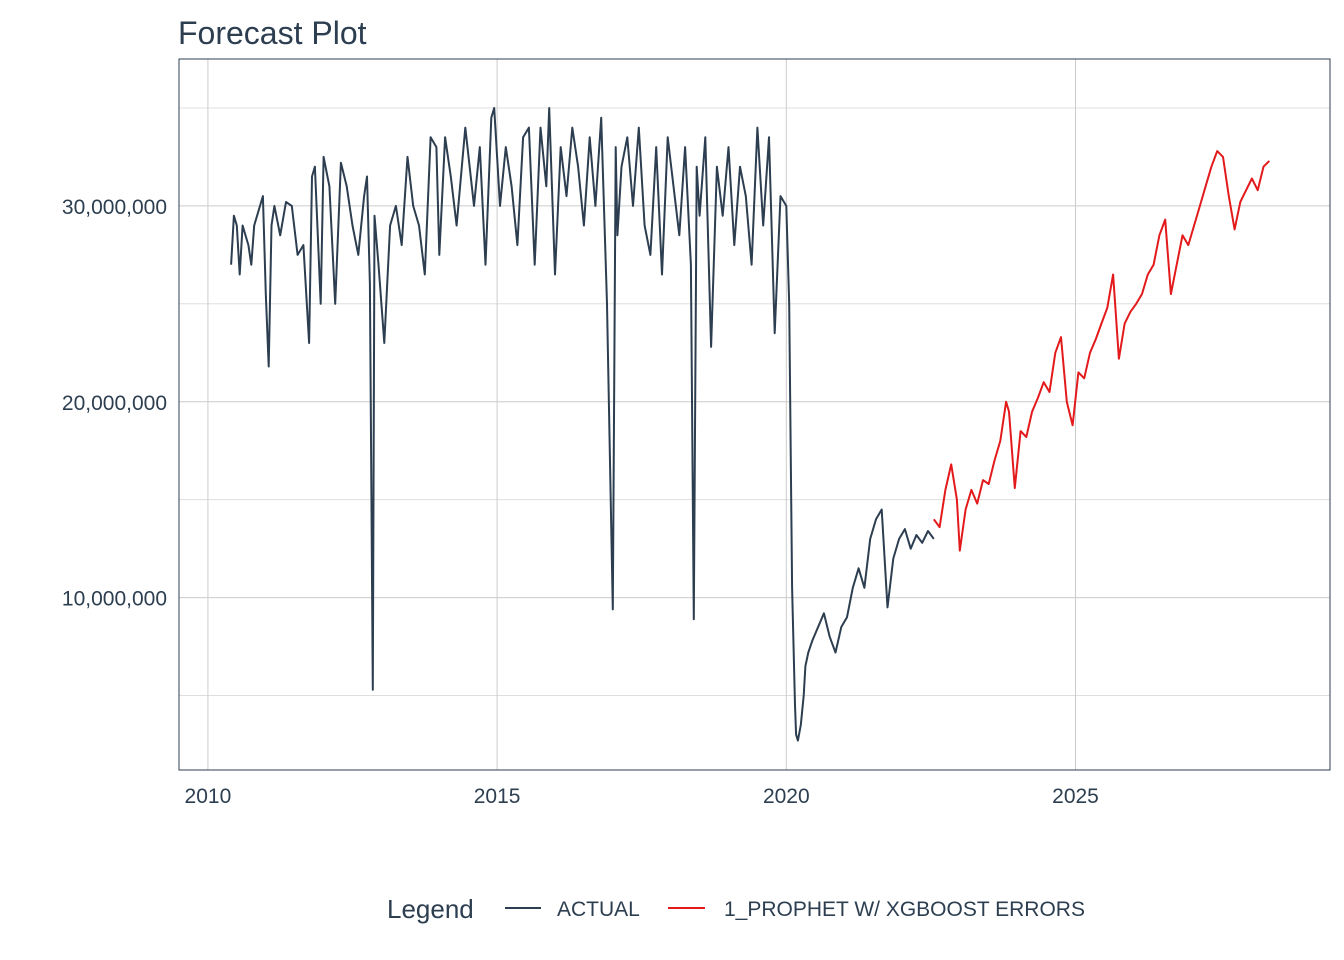 The height and width of the screenshot is (960, 1344). Describe the element at coordinates (904, 909) in the screenshot. I see `legend-label-forecast: 1_PROPHET W/ XGBOOST ERRORS` at that location.